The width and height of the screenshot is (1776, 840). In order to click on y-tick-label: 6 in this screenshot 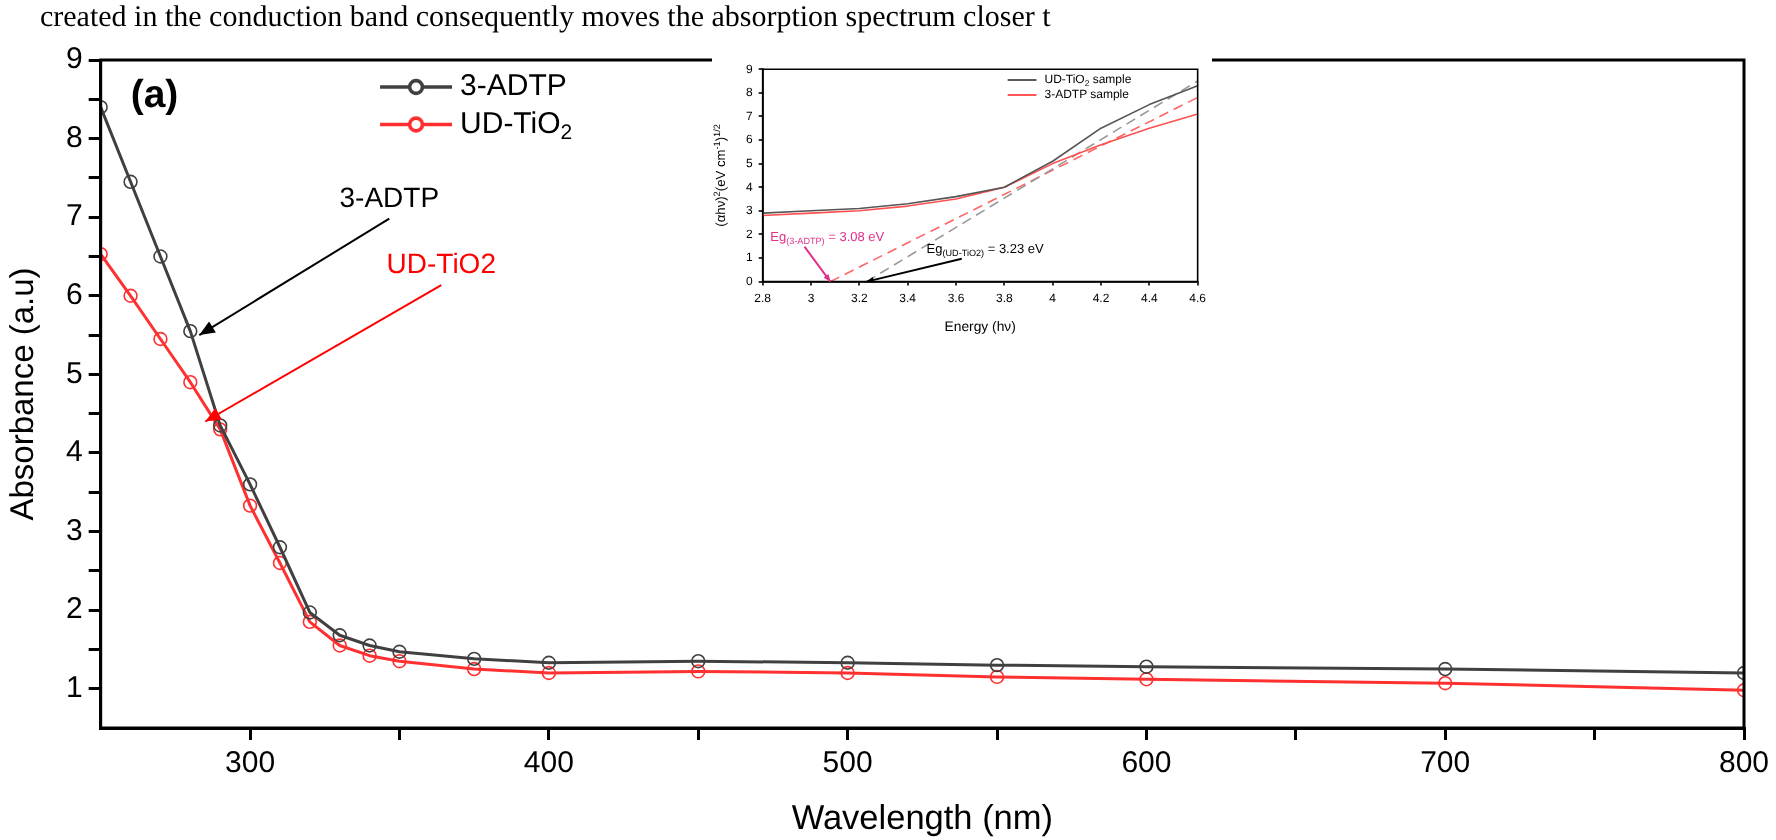, I will do `click(74, 295)`.